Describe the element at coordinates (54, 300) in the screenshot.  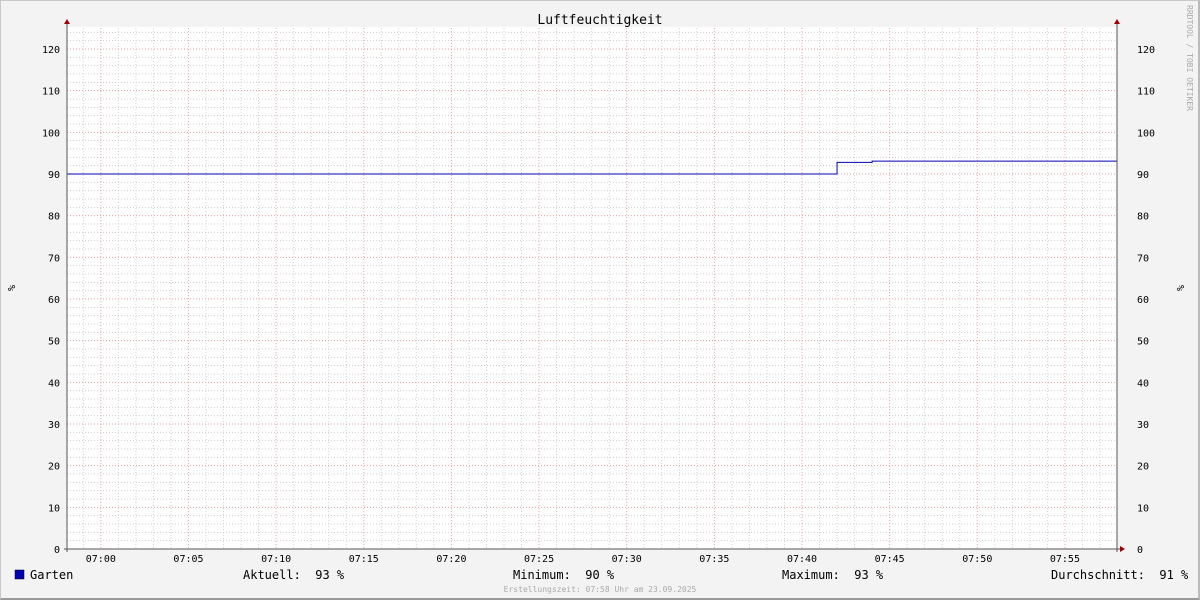
I see `y-tick-label-left: 60` at that location.